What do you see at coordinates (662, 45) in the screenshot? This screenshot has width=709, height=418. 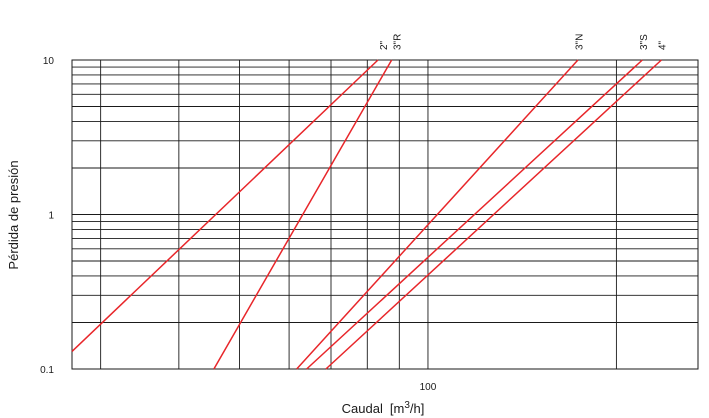 I see `series-label: 4"` at bounding box center [662, 45].